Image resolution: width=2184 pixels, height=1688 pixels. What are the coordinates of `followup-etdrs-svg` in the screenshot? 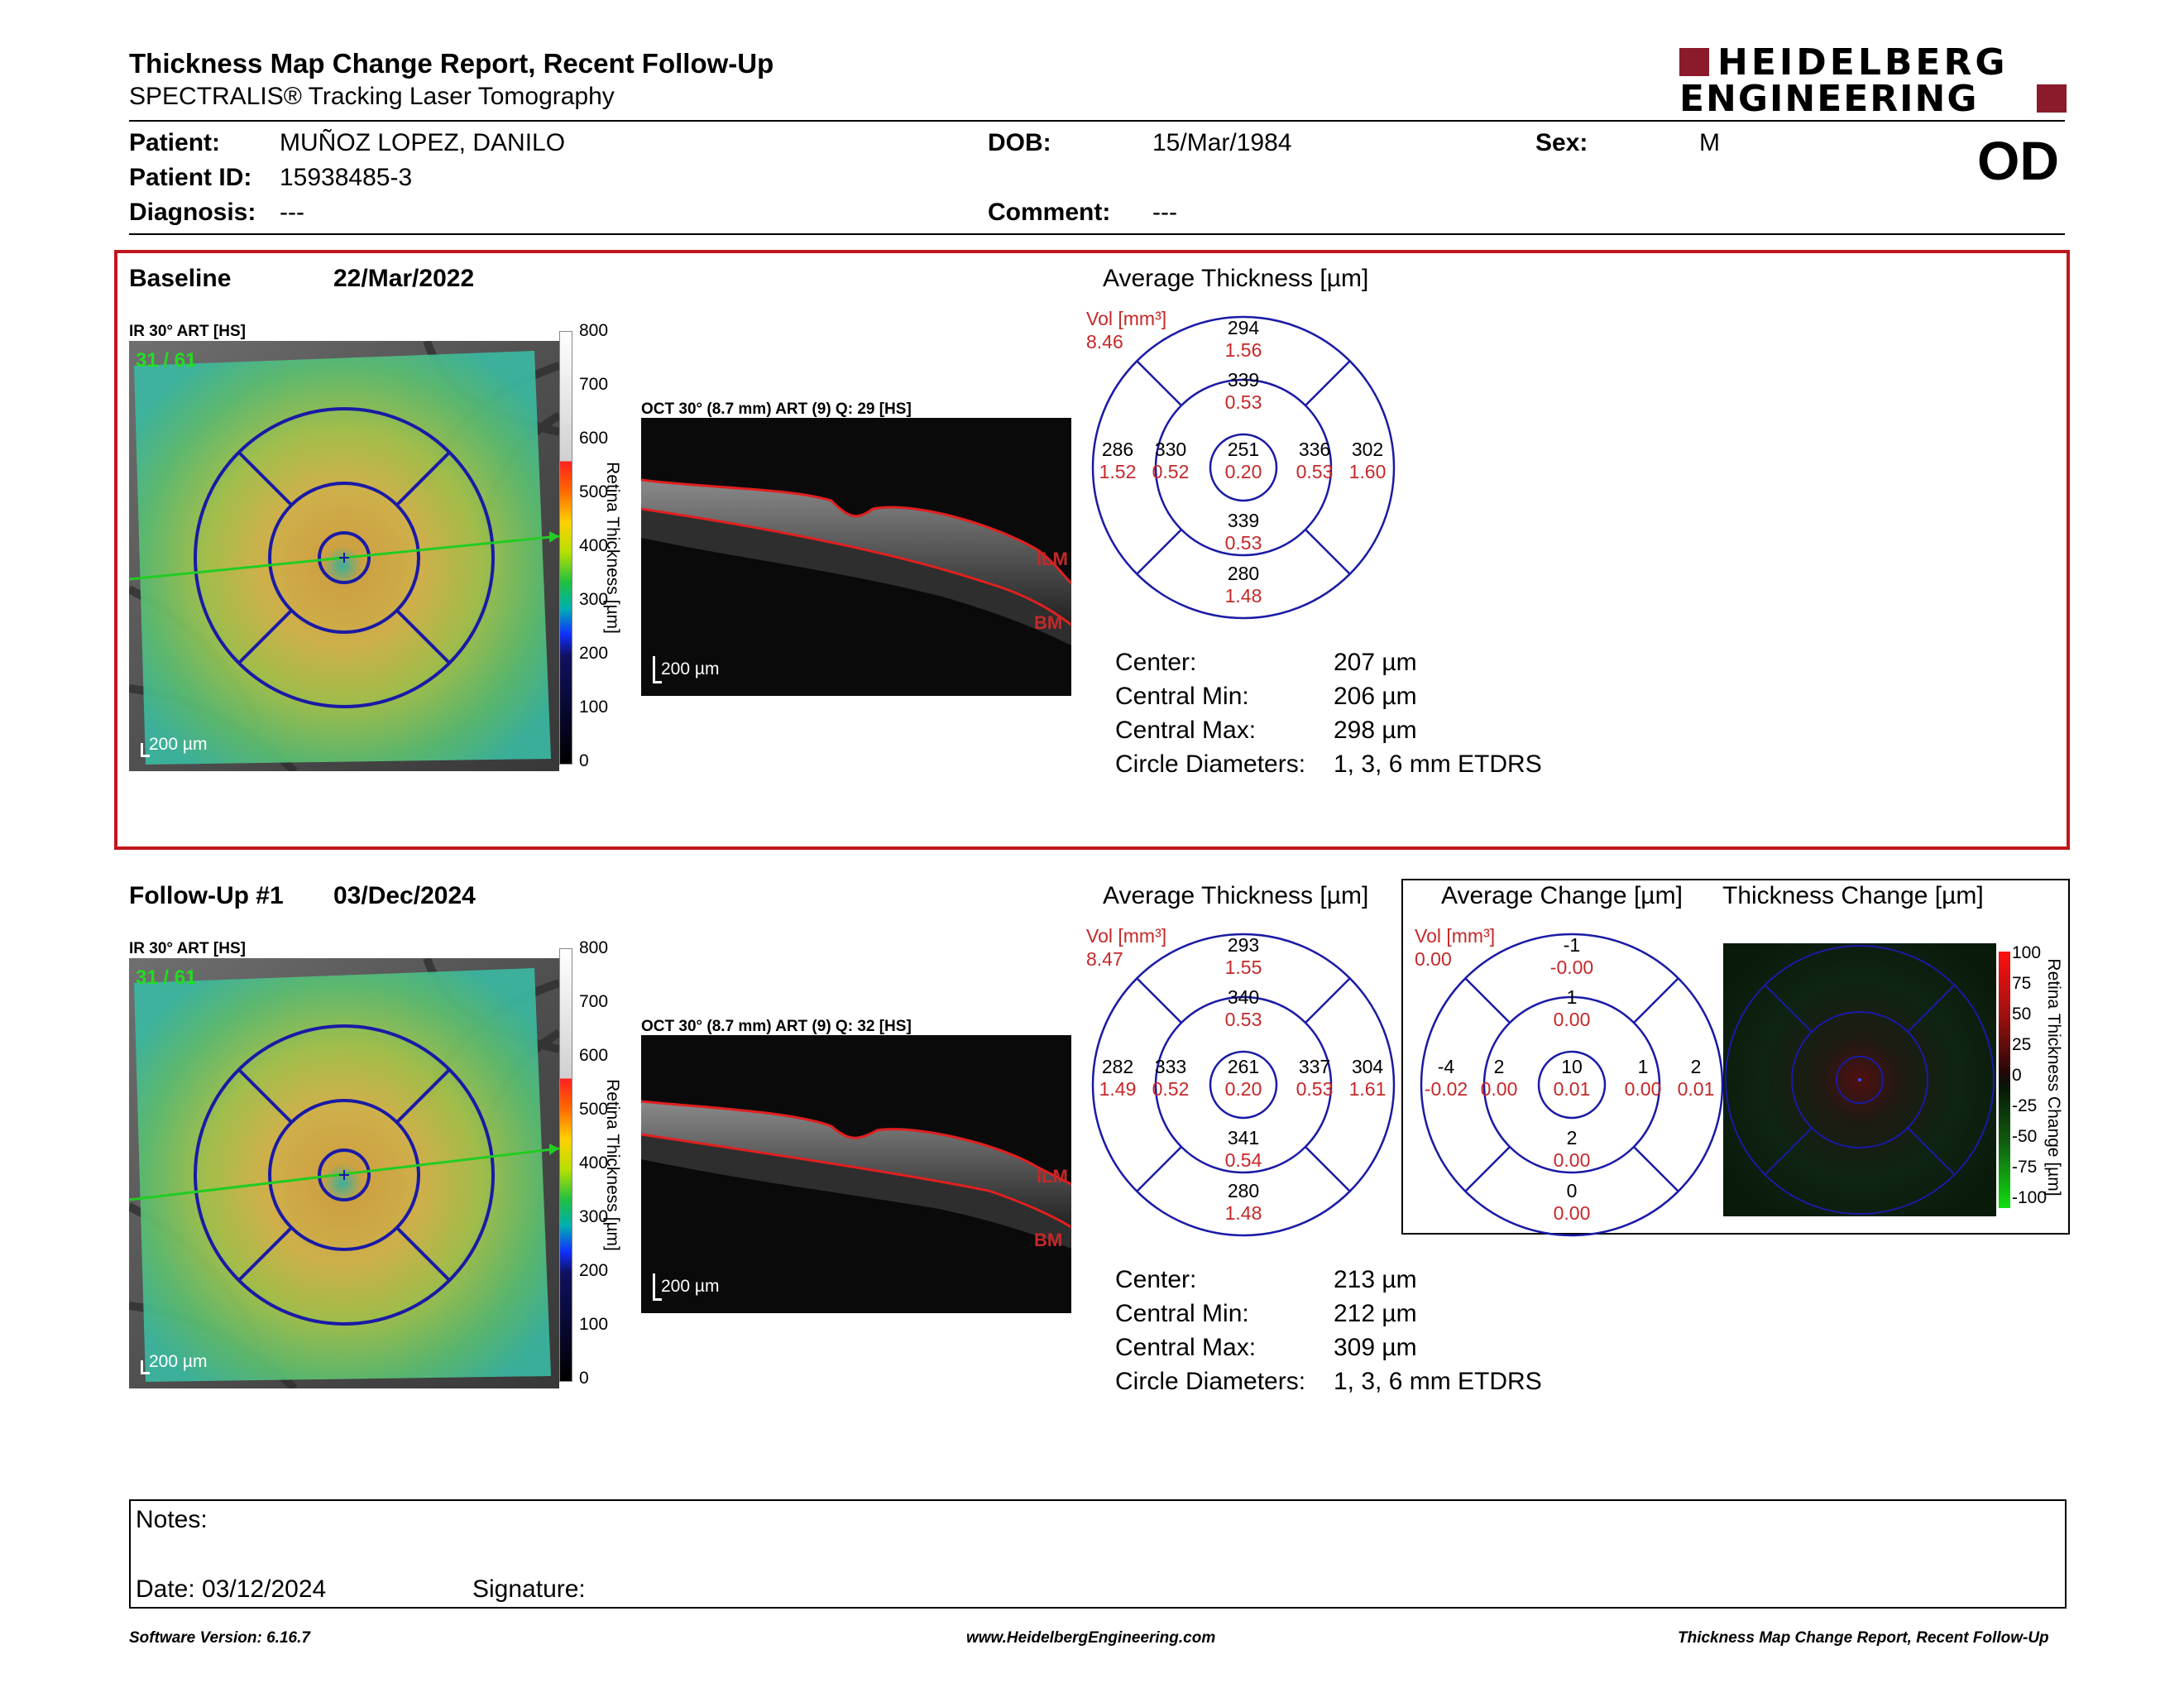 It's located at (1243, 1085).